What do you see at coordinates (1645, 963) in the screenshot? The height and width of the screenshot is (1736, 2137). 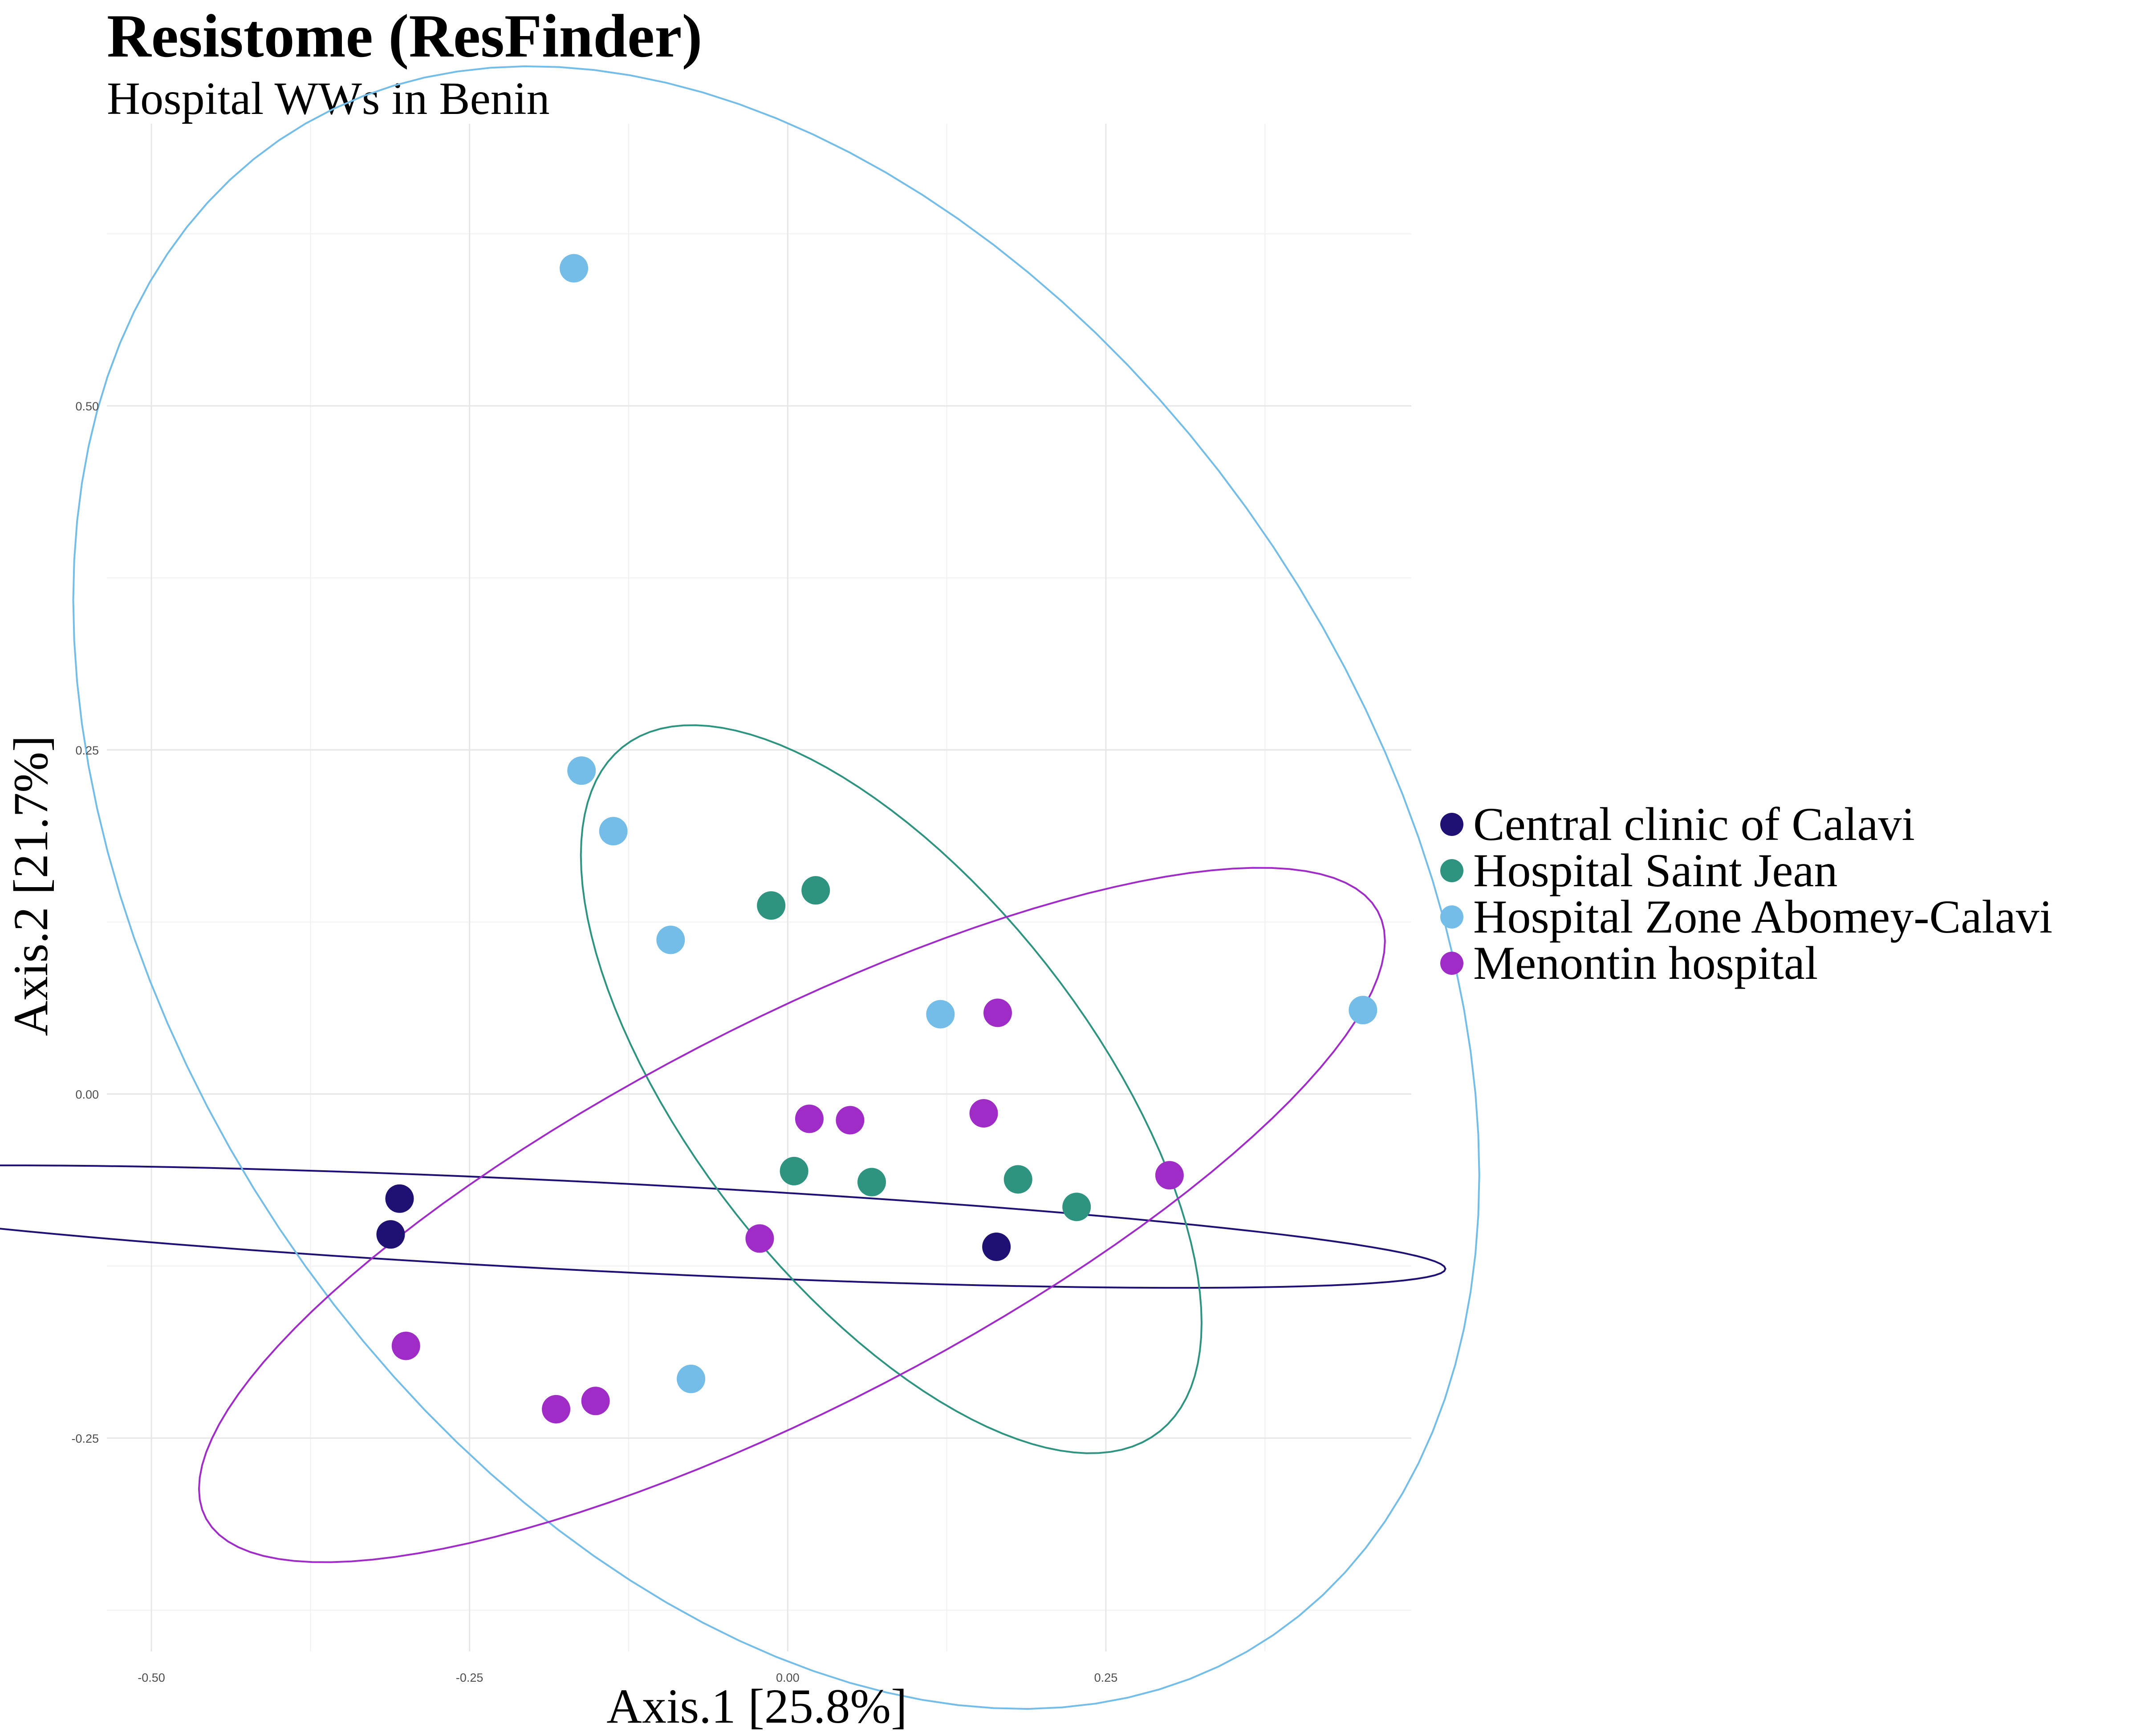 I see `legend-label: Menontin hospital` at bounding box center [1645, 963].